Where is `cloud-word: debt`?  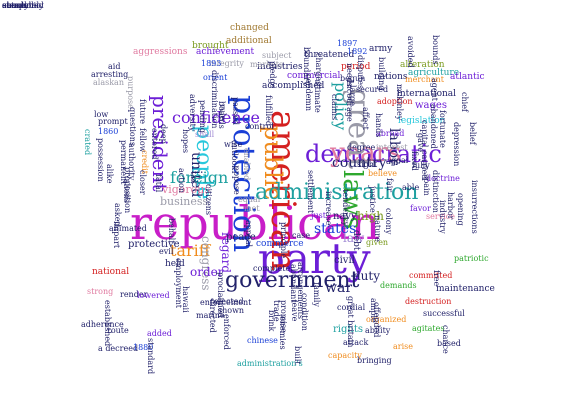
cloud-word: debt is located at coordinates (356, 240).